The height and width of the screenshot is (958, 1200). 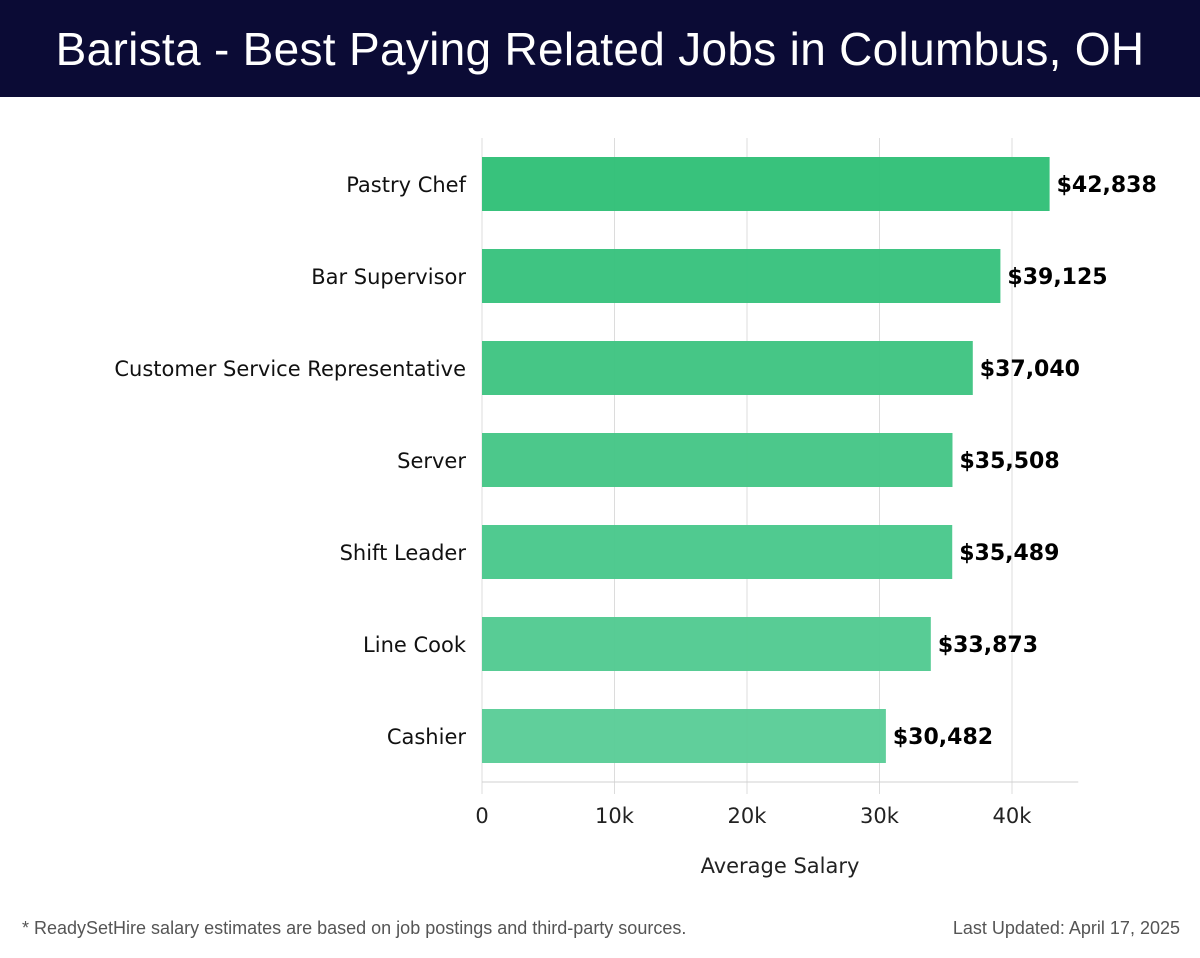 I want to click on value-label: $37,040, so click(x=1030, y=369).